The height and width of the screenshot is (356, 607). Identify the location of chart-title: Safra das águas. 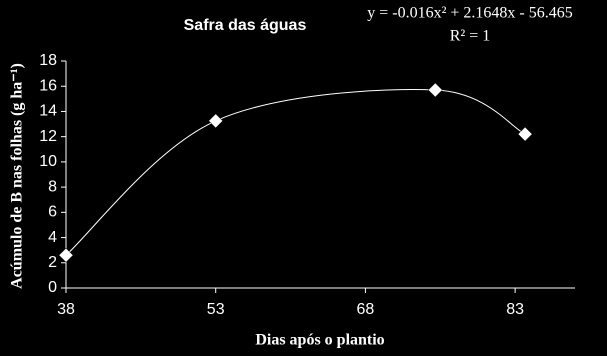
(245, 25).